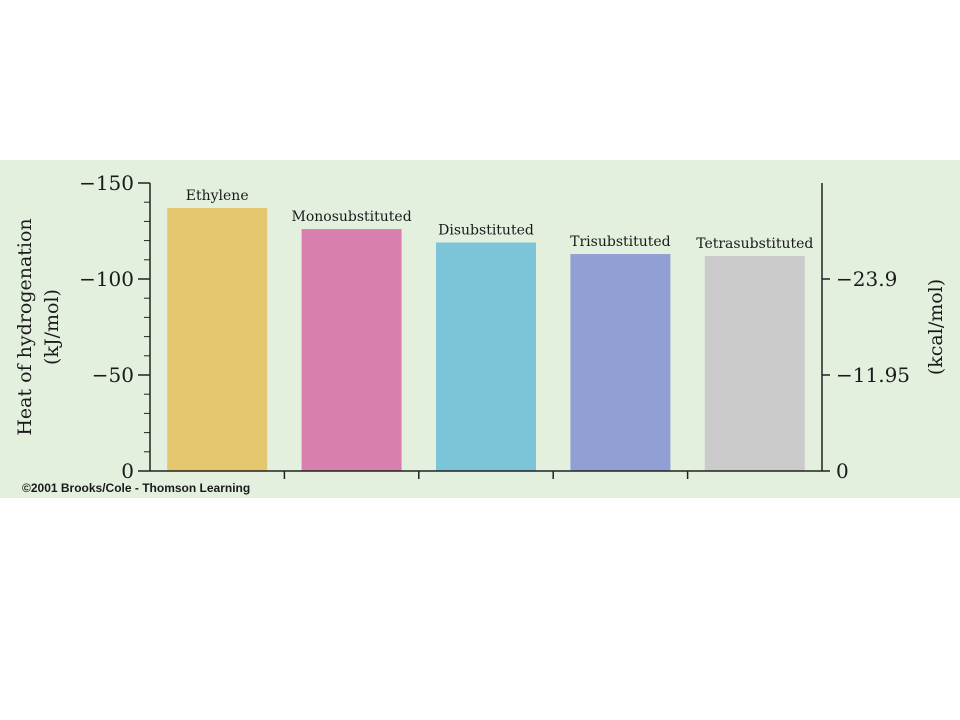 This screenshot has width=960, height=720. Describe the element at coordinates (351, 350) in the screenshot. I see `bar-monosubstituted` at that location.